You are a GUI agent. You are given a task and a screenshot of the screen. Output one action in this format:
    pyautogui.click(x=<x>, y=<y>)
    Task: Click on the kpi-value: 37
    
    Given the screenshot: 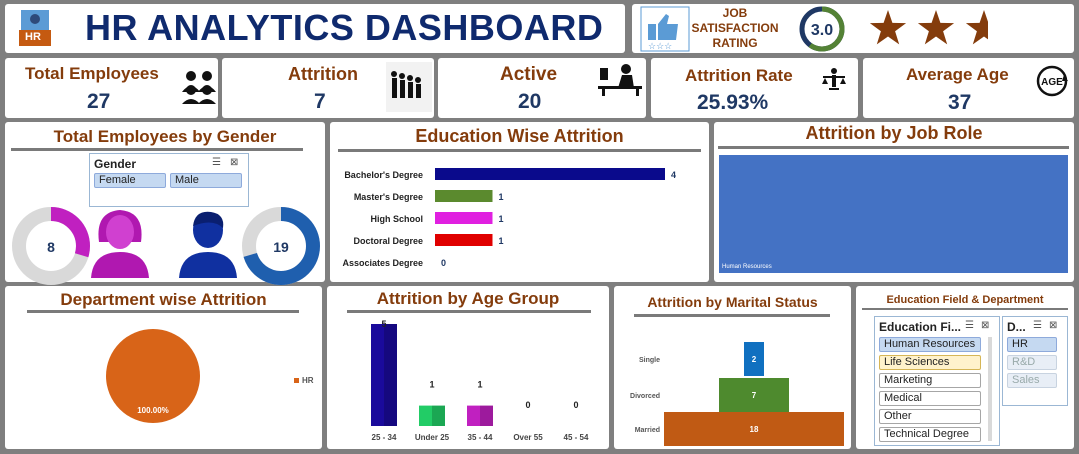 What is the action you would take?
    pyautogui.click(x=960, y=102)
    